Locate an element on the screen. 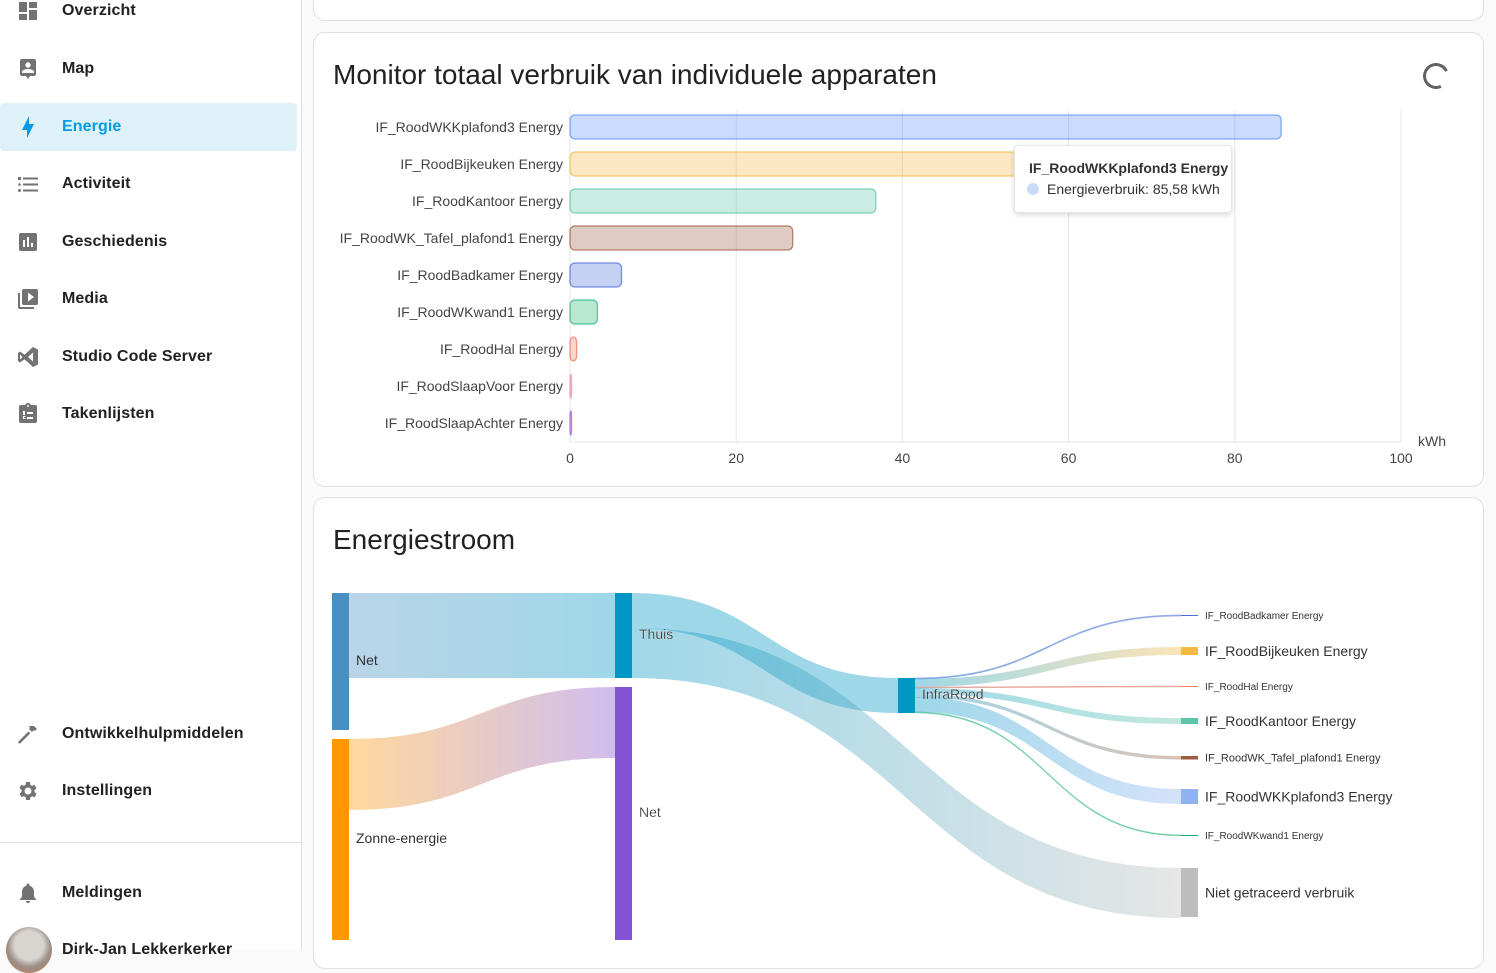 The image size is (1496, 973). gear-icon is located at coordinates (28, 791).